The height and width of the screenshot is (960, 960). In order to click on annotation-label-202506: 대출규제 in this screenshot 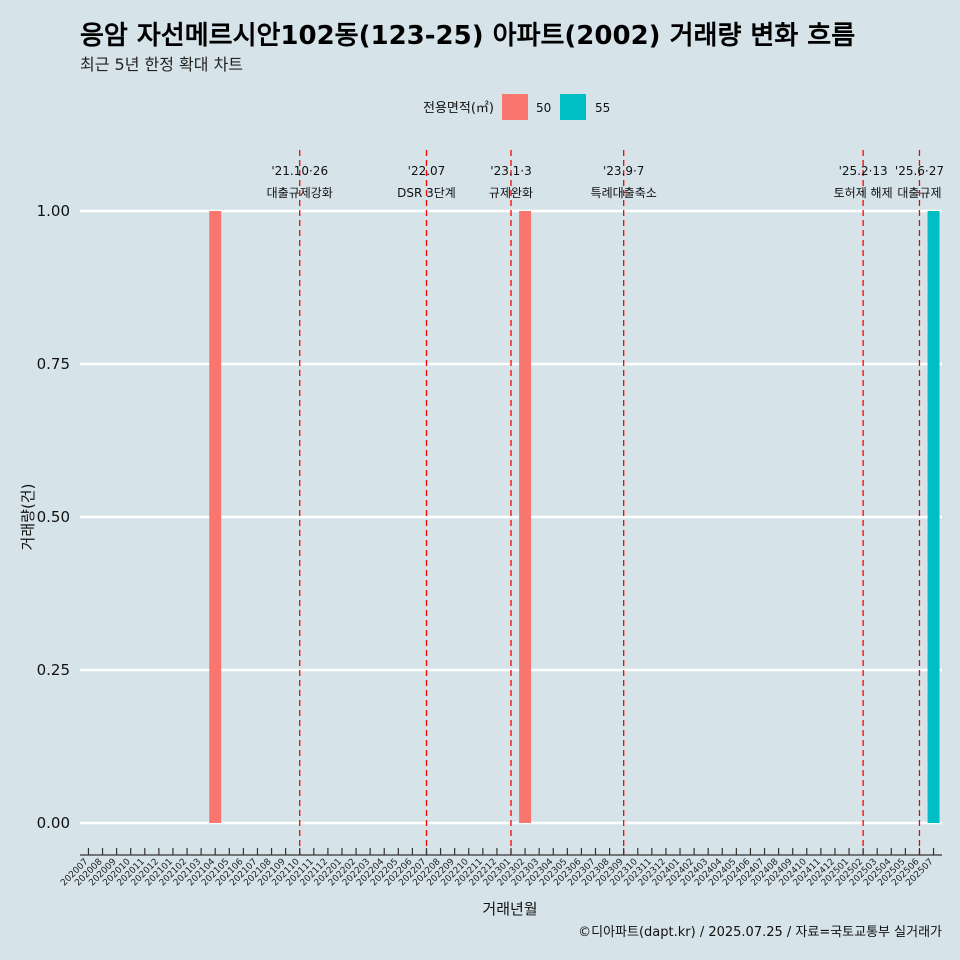, I will do `click(919, 193)`.